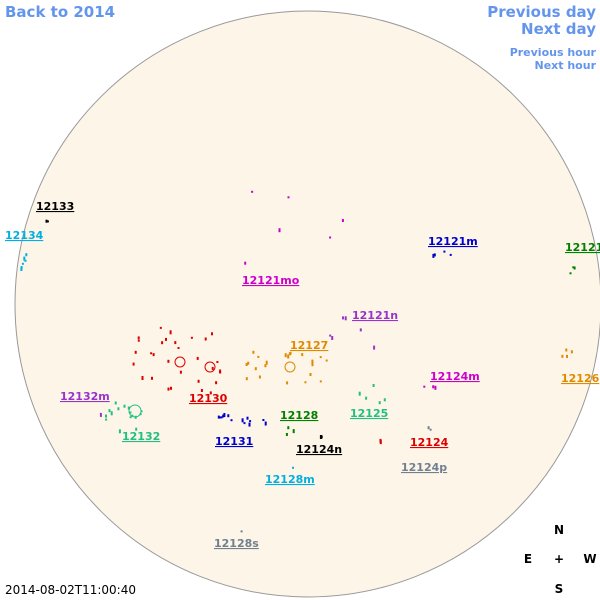 The height and width of the screenshot is (600, 600). What do you see at coordinates (55, 206) in the screenshot?
I see `region-label: 12133` at bounding box center [55, 206].